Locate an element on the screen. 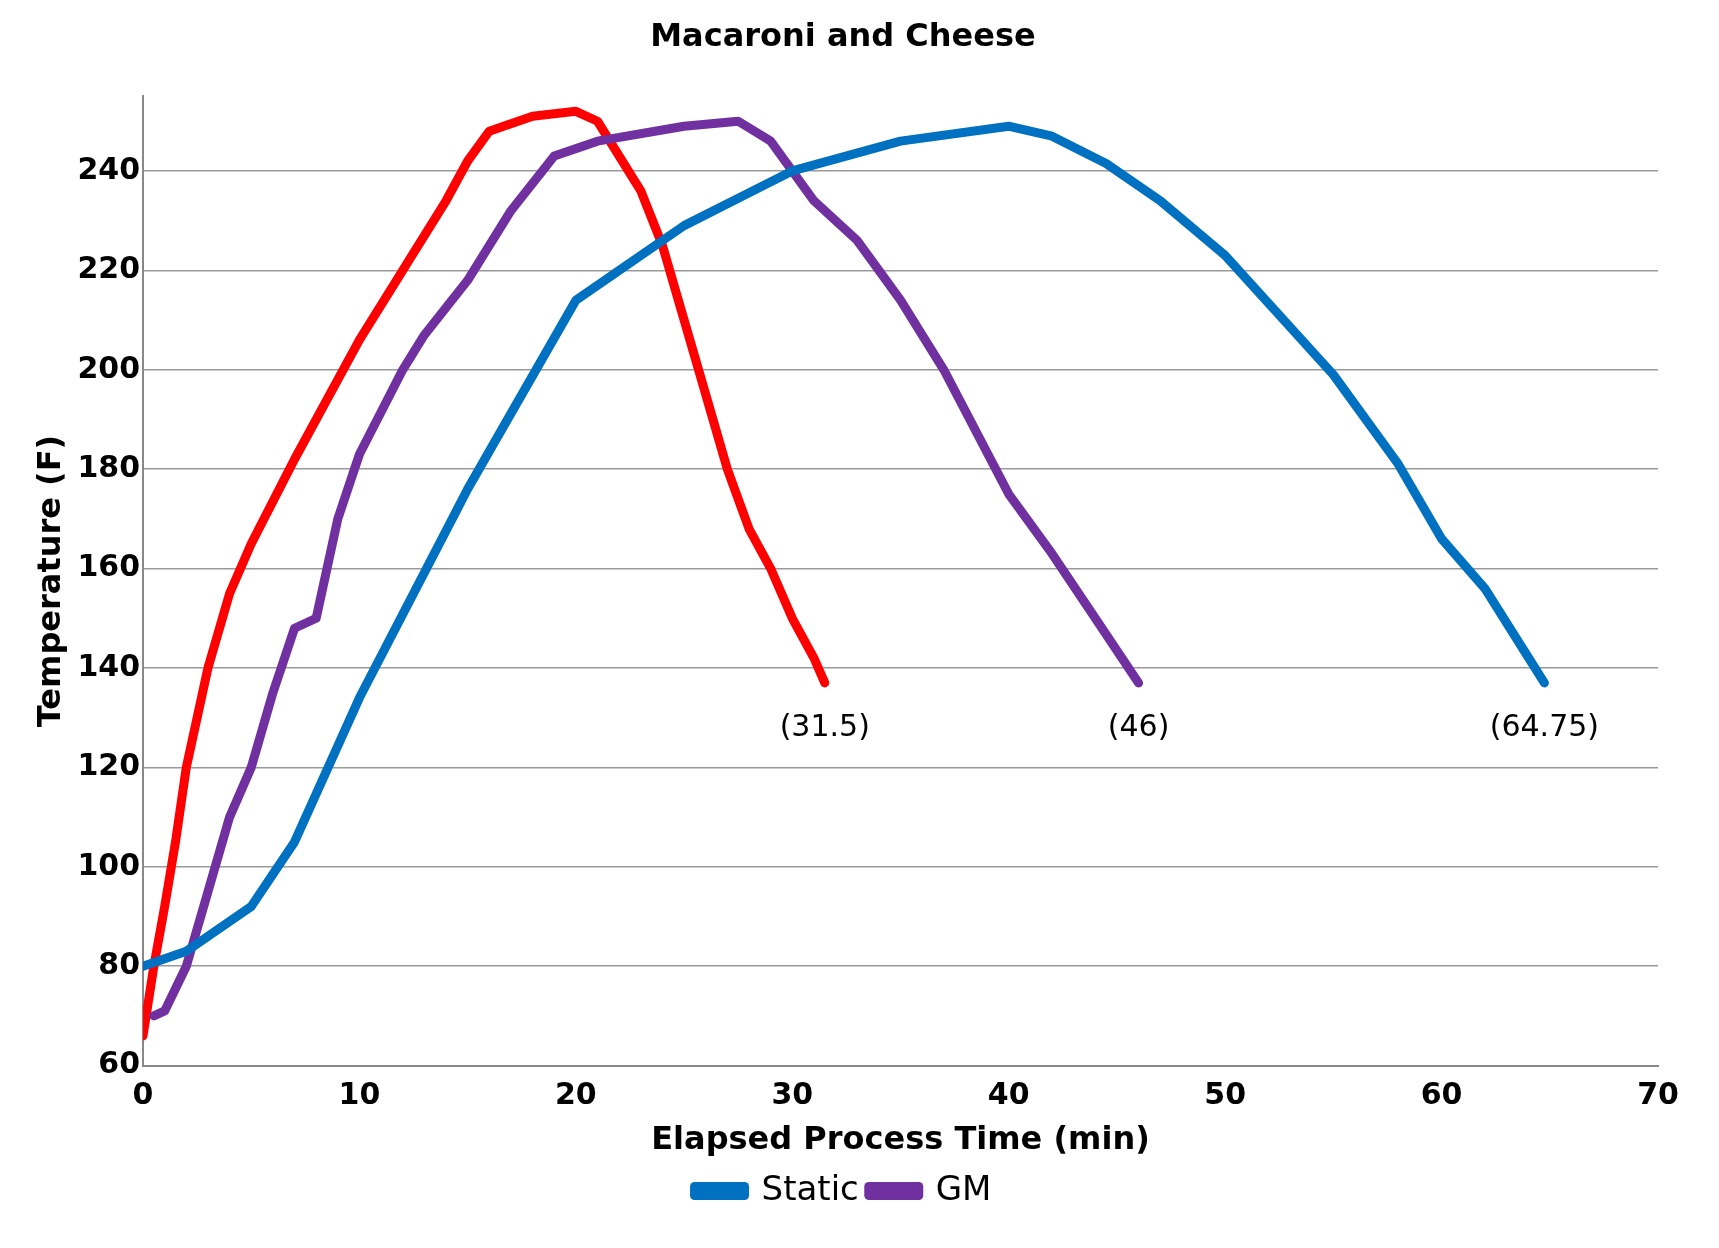 The image size is (1719, 1248). legend-label: GM is located at coordinates (963, 1187).